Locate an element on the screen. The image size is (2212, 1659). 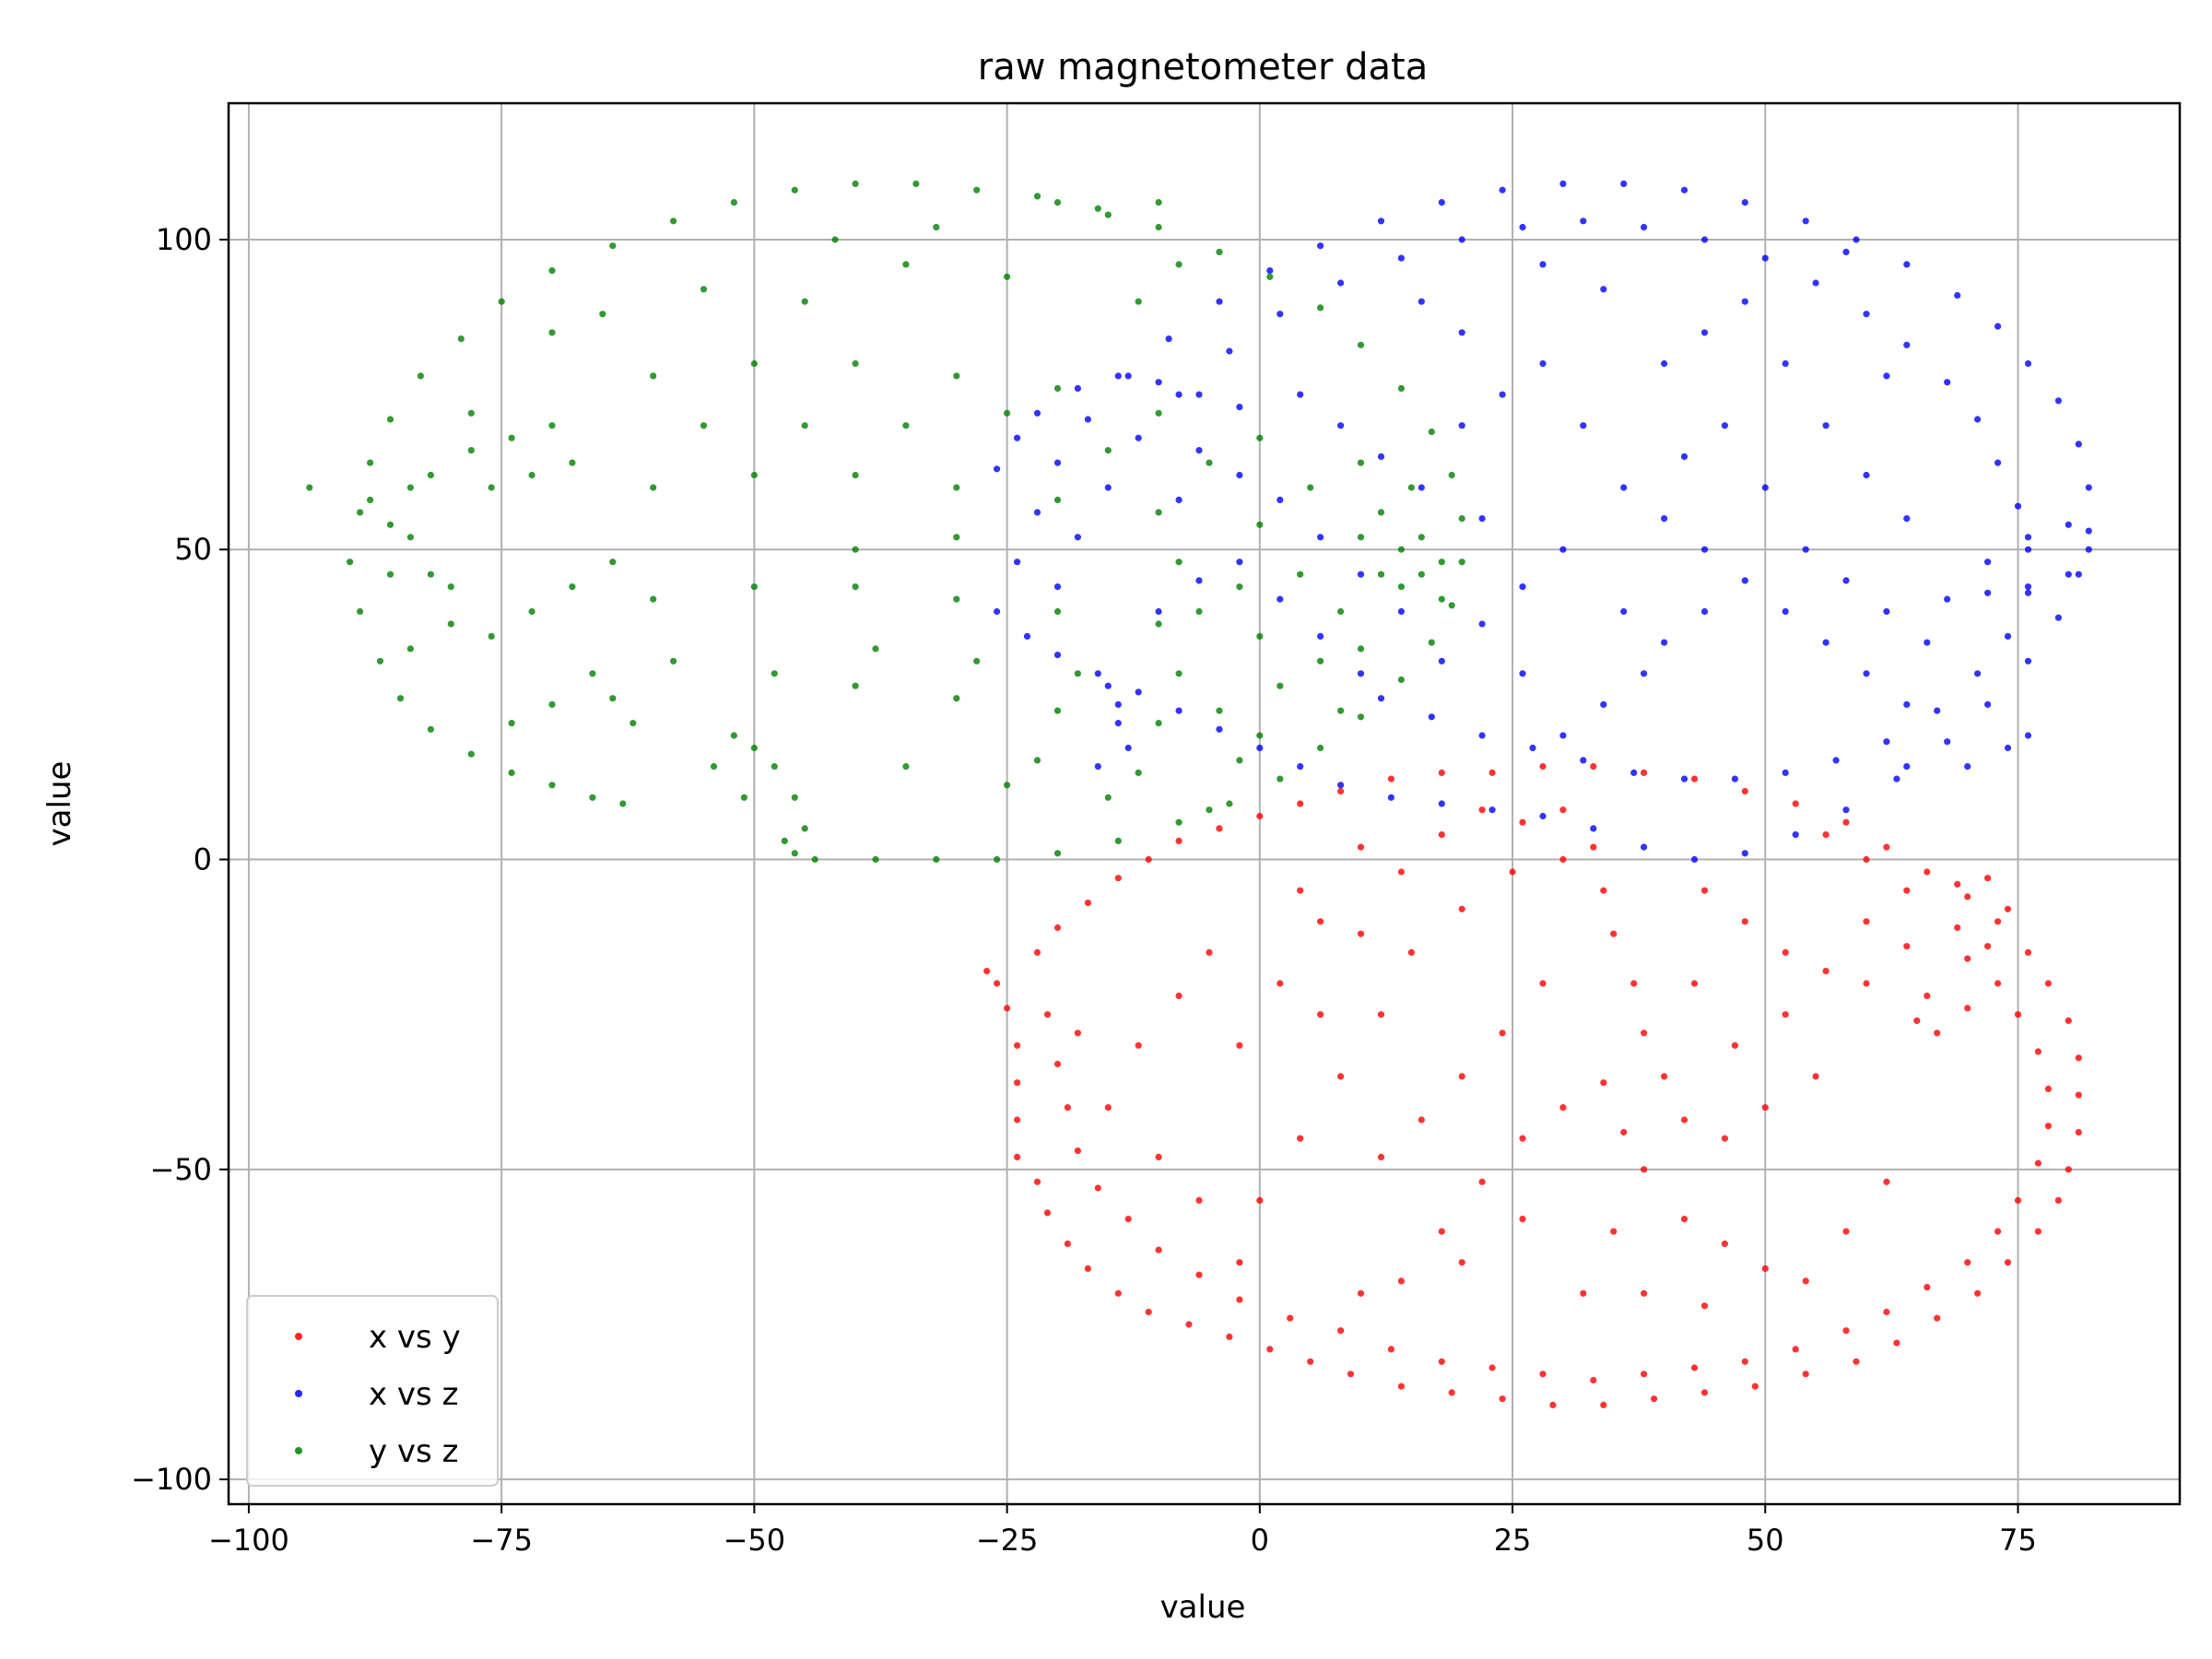
y-tick-label: −100 is located at coordinates (171, 1479).